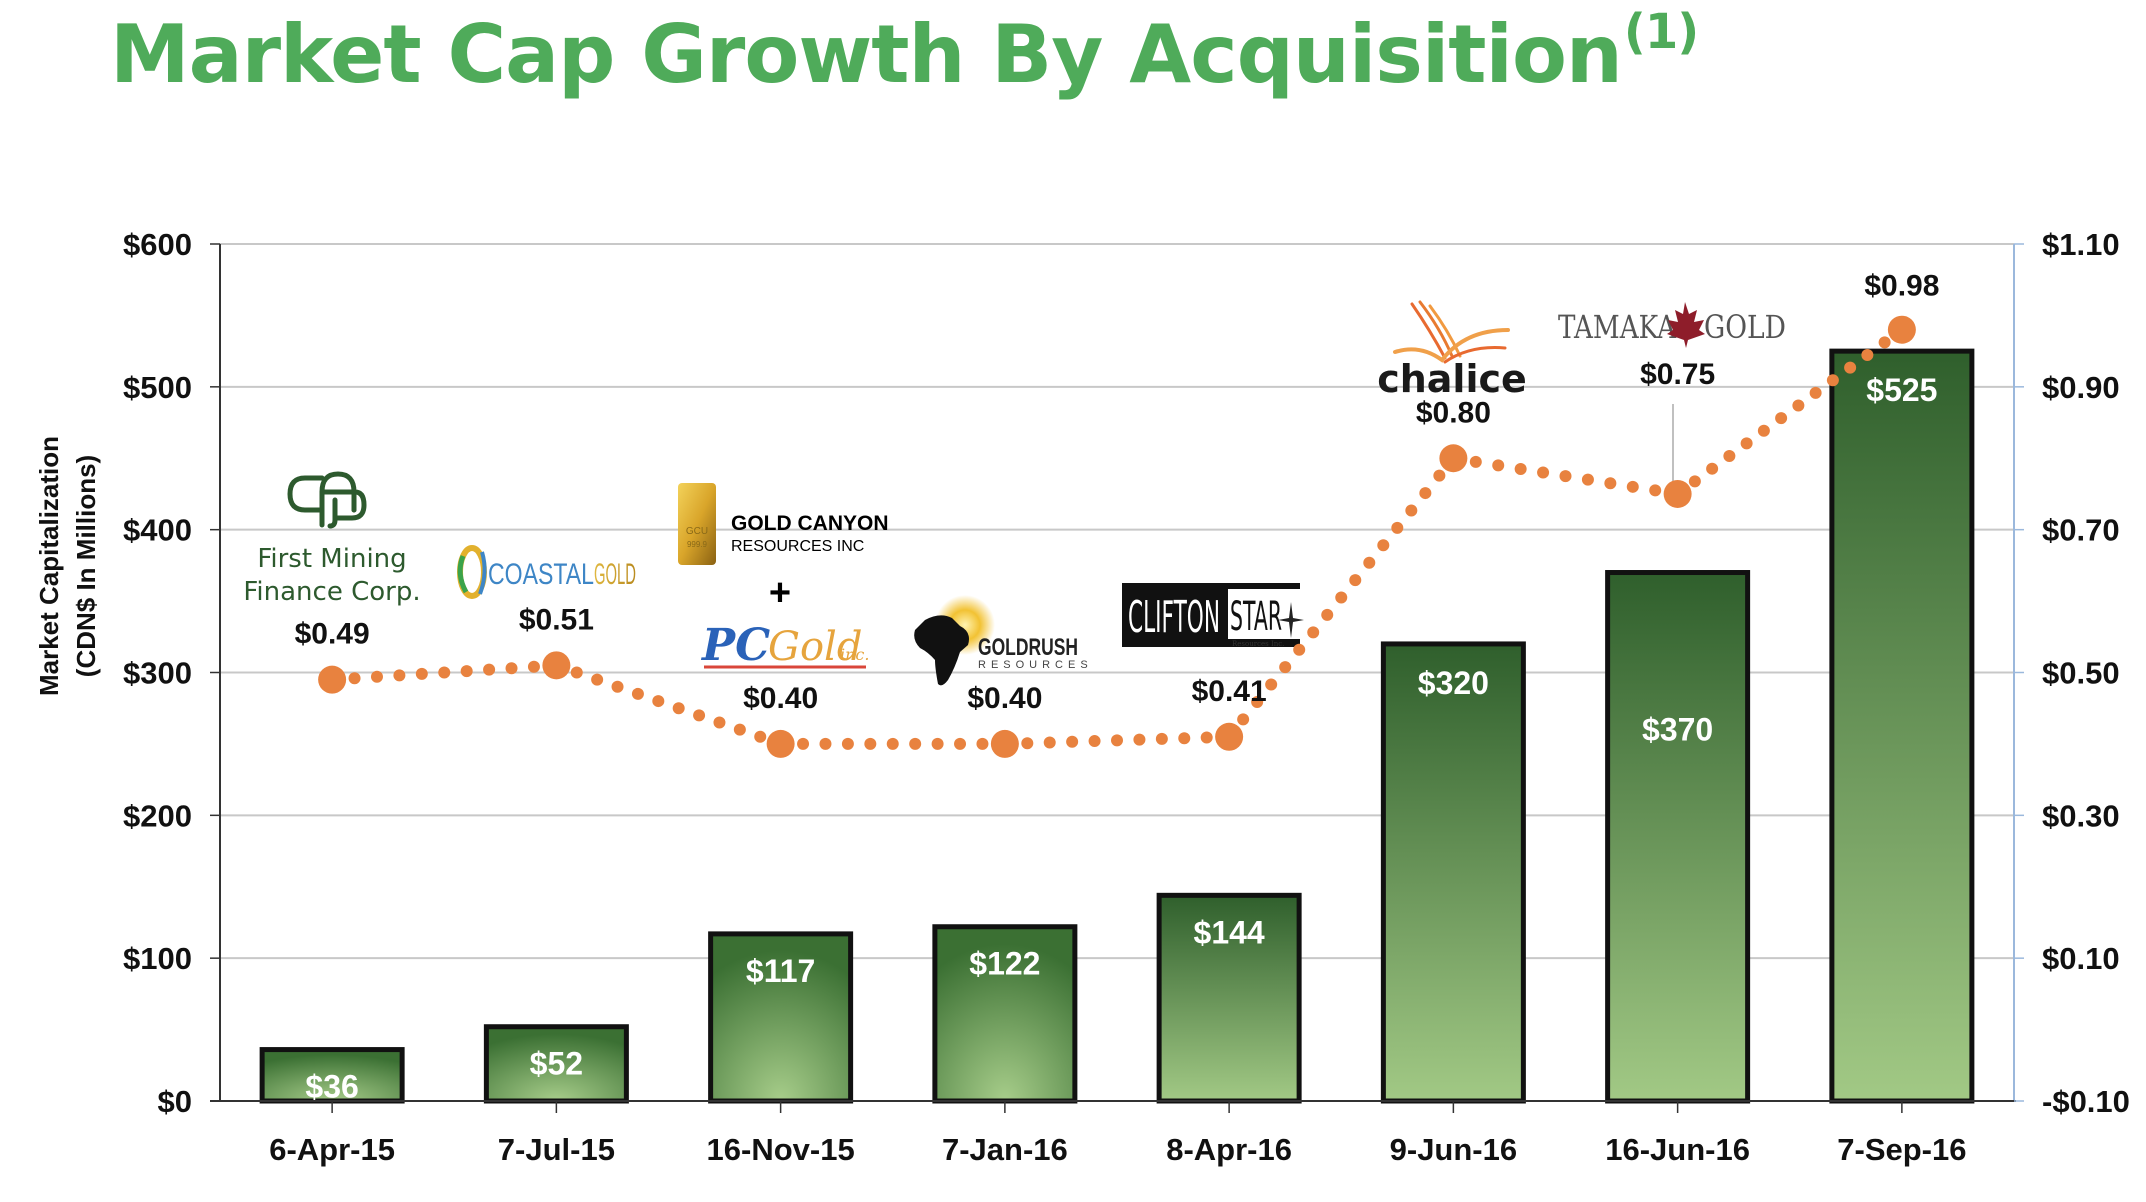 The image size is (2146, 1202). Describe the element at coordinates (157, 244) in the screenshot. I see `y-tick-label: $600` at that location.